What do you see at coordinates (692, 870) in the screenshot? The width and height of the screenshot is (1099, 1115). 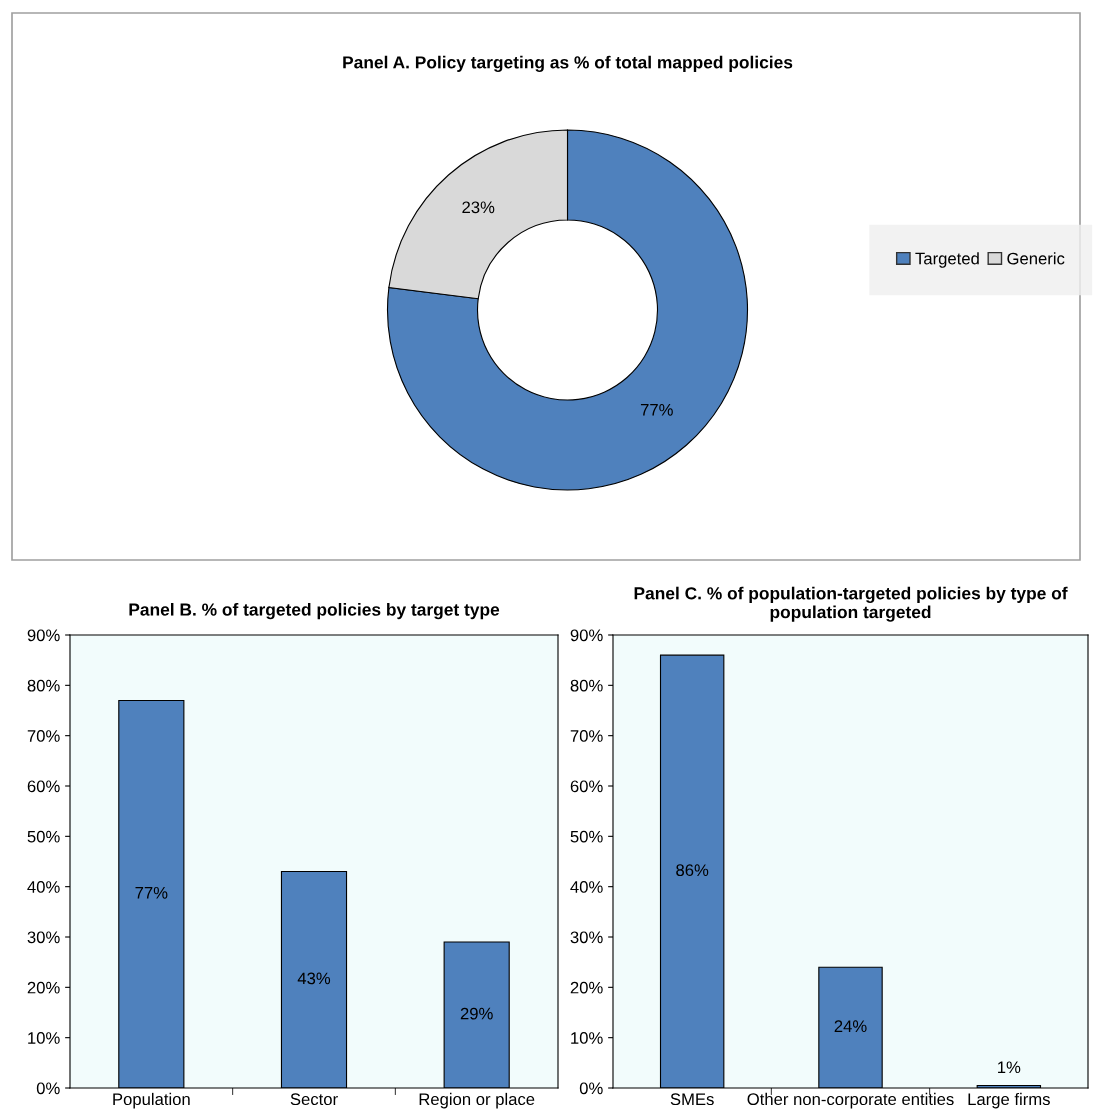 I see `data-label: 86%` at bounding box center [692, 870].